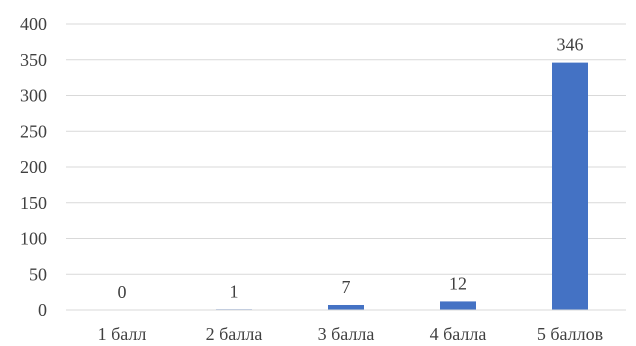 This screenshot has height=346, width=636. What do you see at coordinates (570, 45) in the screenshot?
I see `data-label: 346` at bounding box center [570, 45].